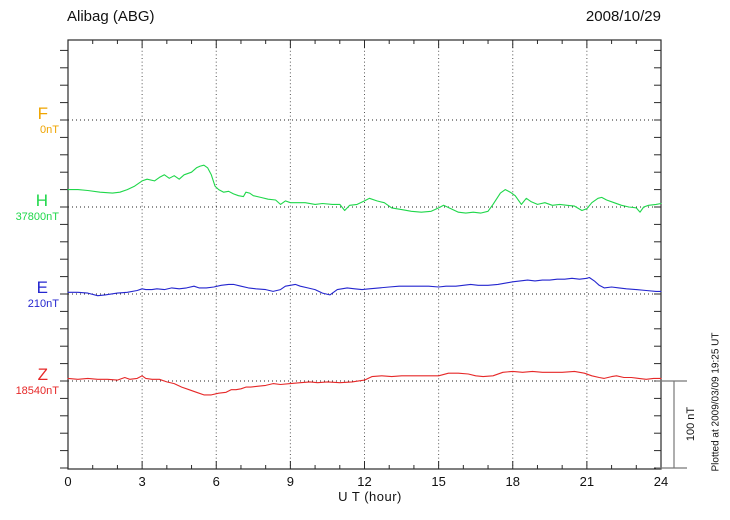 This screenshot has height=520, width=730. What do you see at coordinates (37, 391) in the screenshot?
I see `component-baseline-value-Z: 18540nT` at bounding box center [37, 391].